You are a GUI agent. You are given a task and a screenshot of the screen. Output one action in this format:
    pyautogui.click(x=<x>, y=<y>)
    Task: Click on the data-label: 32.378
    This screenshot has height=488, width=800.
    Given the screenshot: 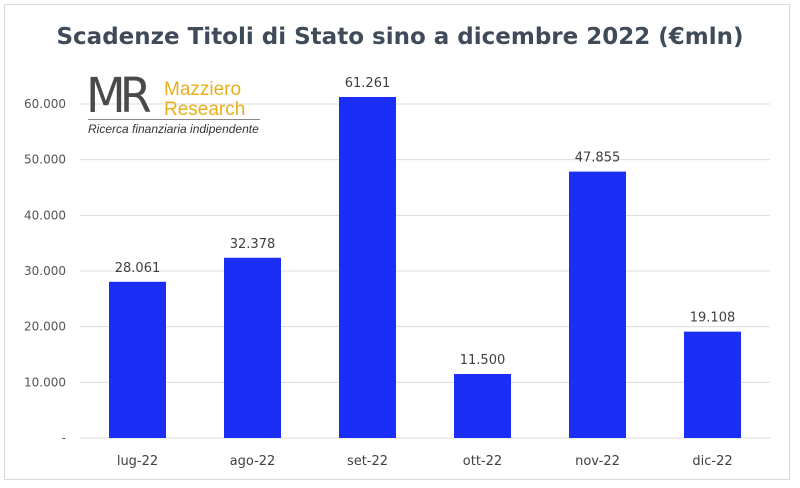 What is the action you would take?
    pyautogui.click(x=253, y=244)
    